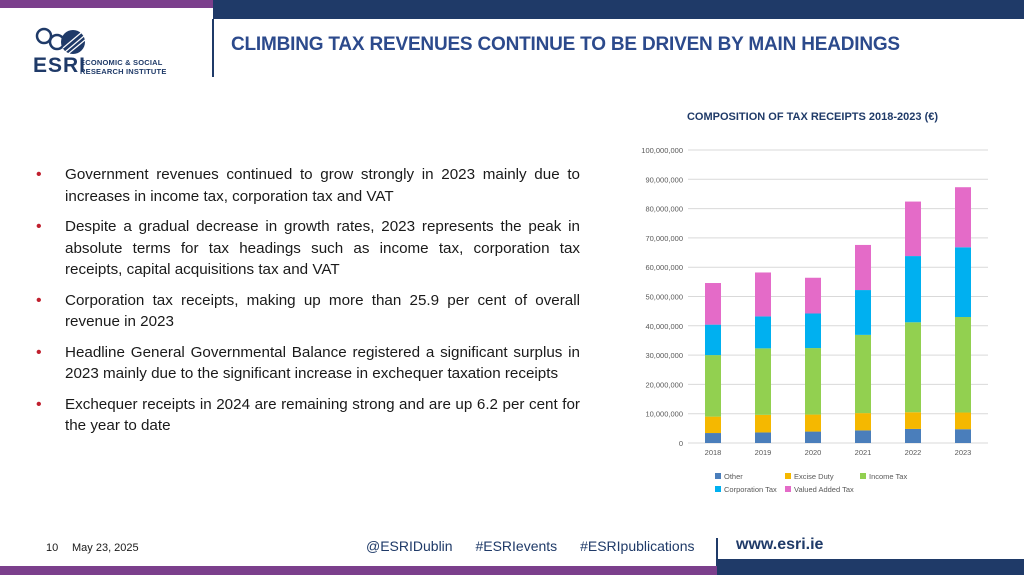 This screenshot has height=575, width=1024. What do you see at coordinates (664, 209) in the screenshot?
I see `y-tick-label: 80,000,000` at bounding box center [664, 209].